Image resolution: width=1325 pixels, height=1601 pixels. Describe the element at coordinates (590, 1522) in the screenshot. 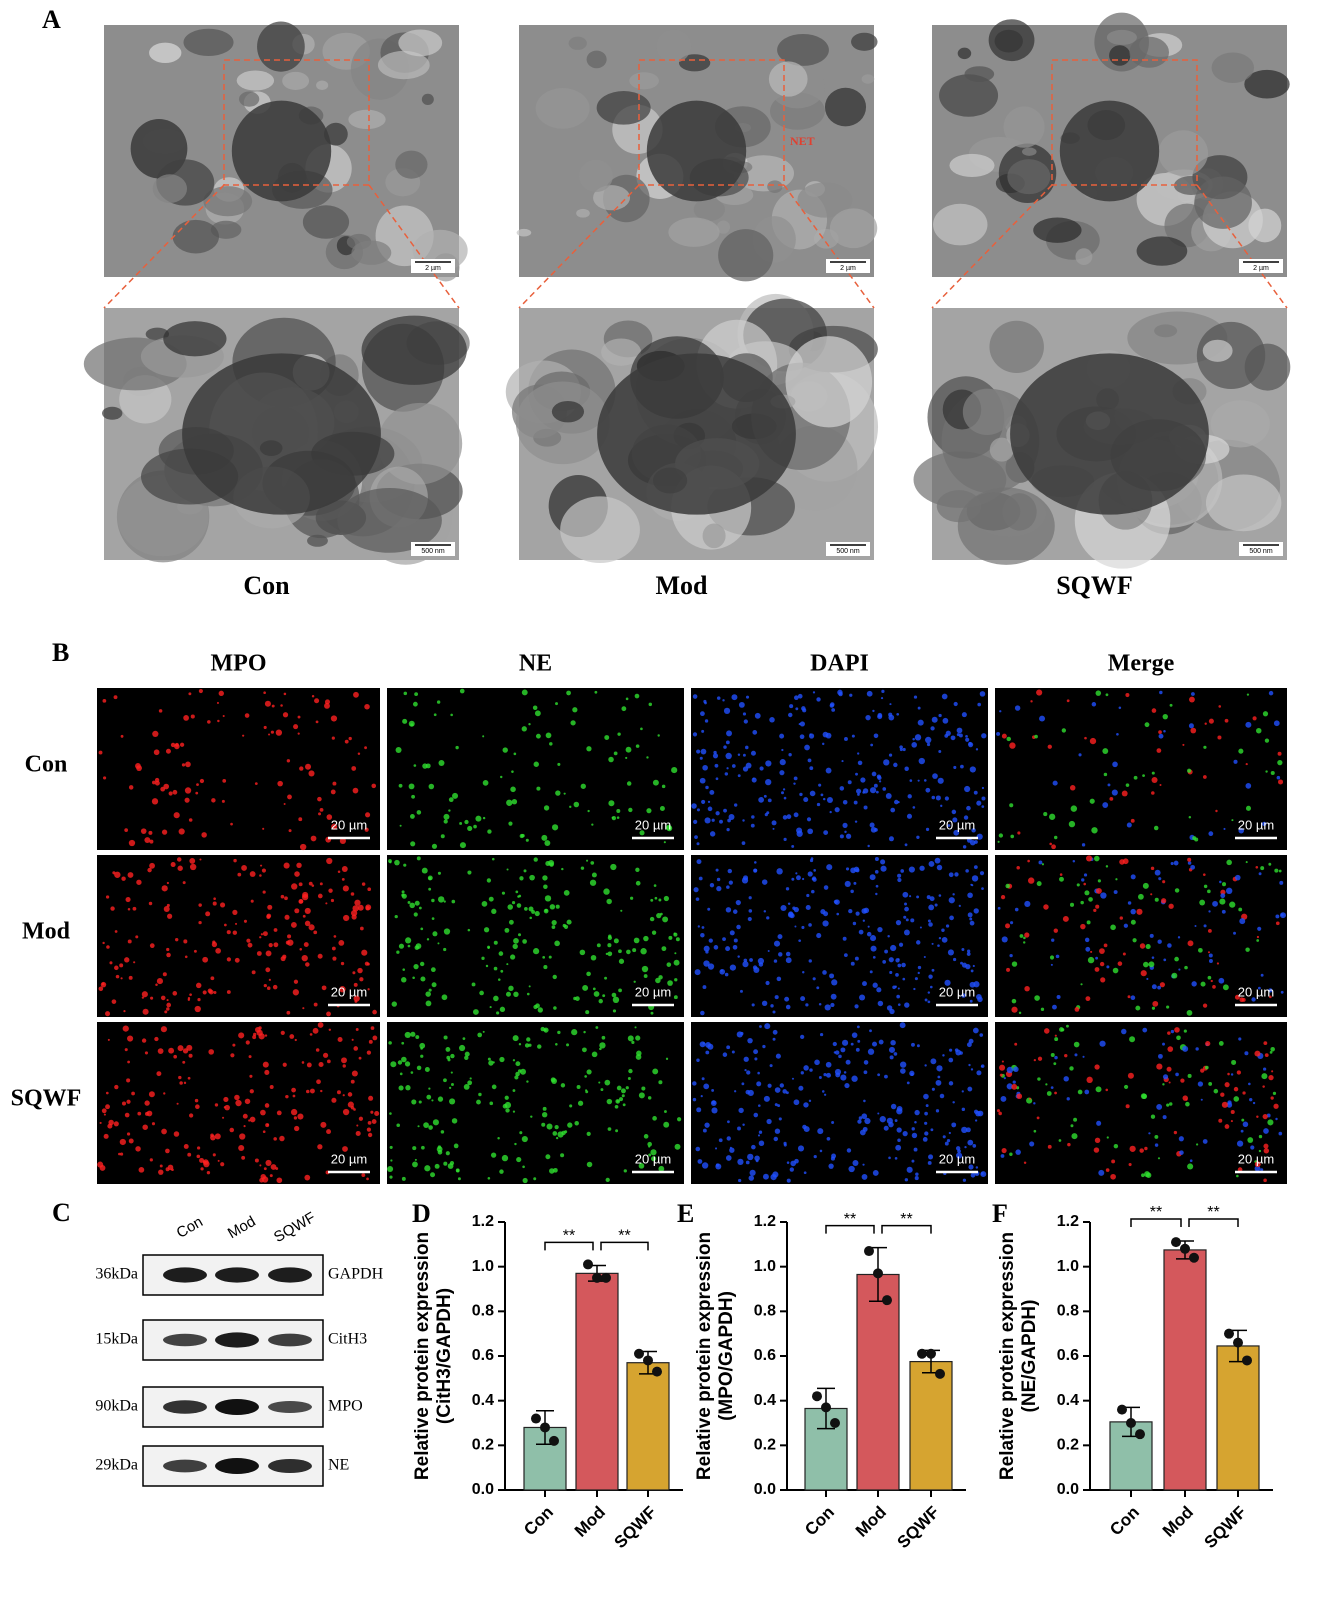

I see `x-tick-label: Mod` at that location.